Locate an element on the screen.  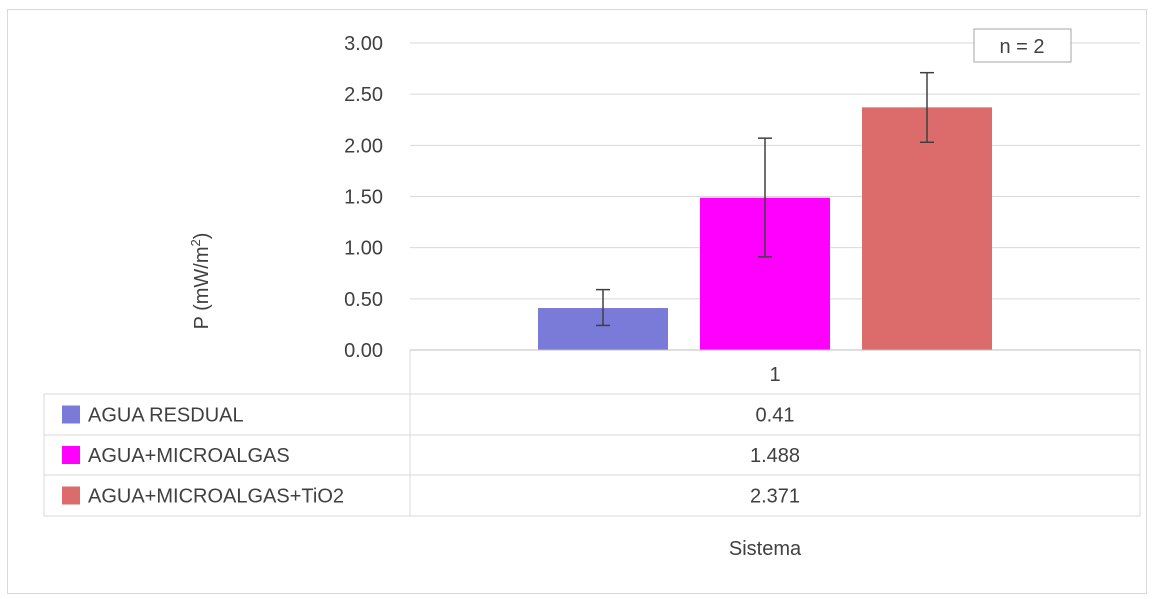
x-axis-label: Sistema is located at coordinates (765, 549).